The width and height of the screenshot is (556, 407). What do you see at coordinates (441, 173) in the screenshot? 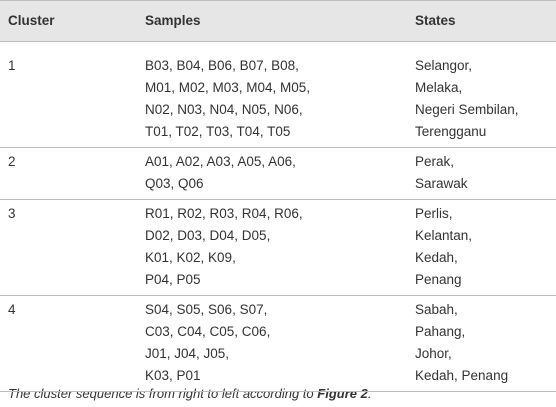
I see `states-cell: Perak, Sarawak` at bounding box center [441, 173].